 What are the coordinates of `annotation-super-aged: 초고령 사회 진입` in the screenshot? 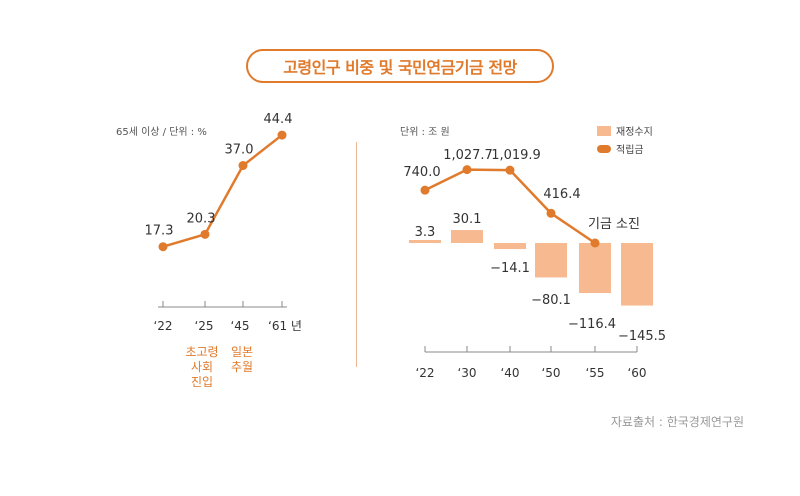 It's located at (202, 367).